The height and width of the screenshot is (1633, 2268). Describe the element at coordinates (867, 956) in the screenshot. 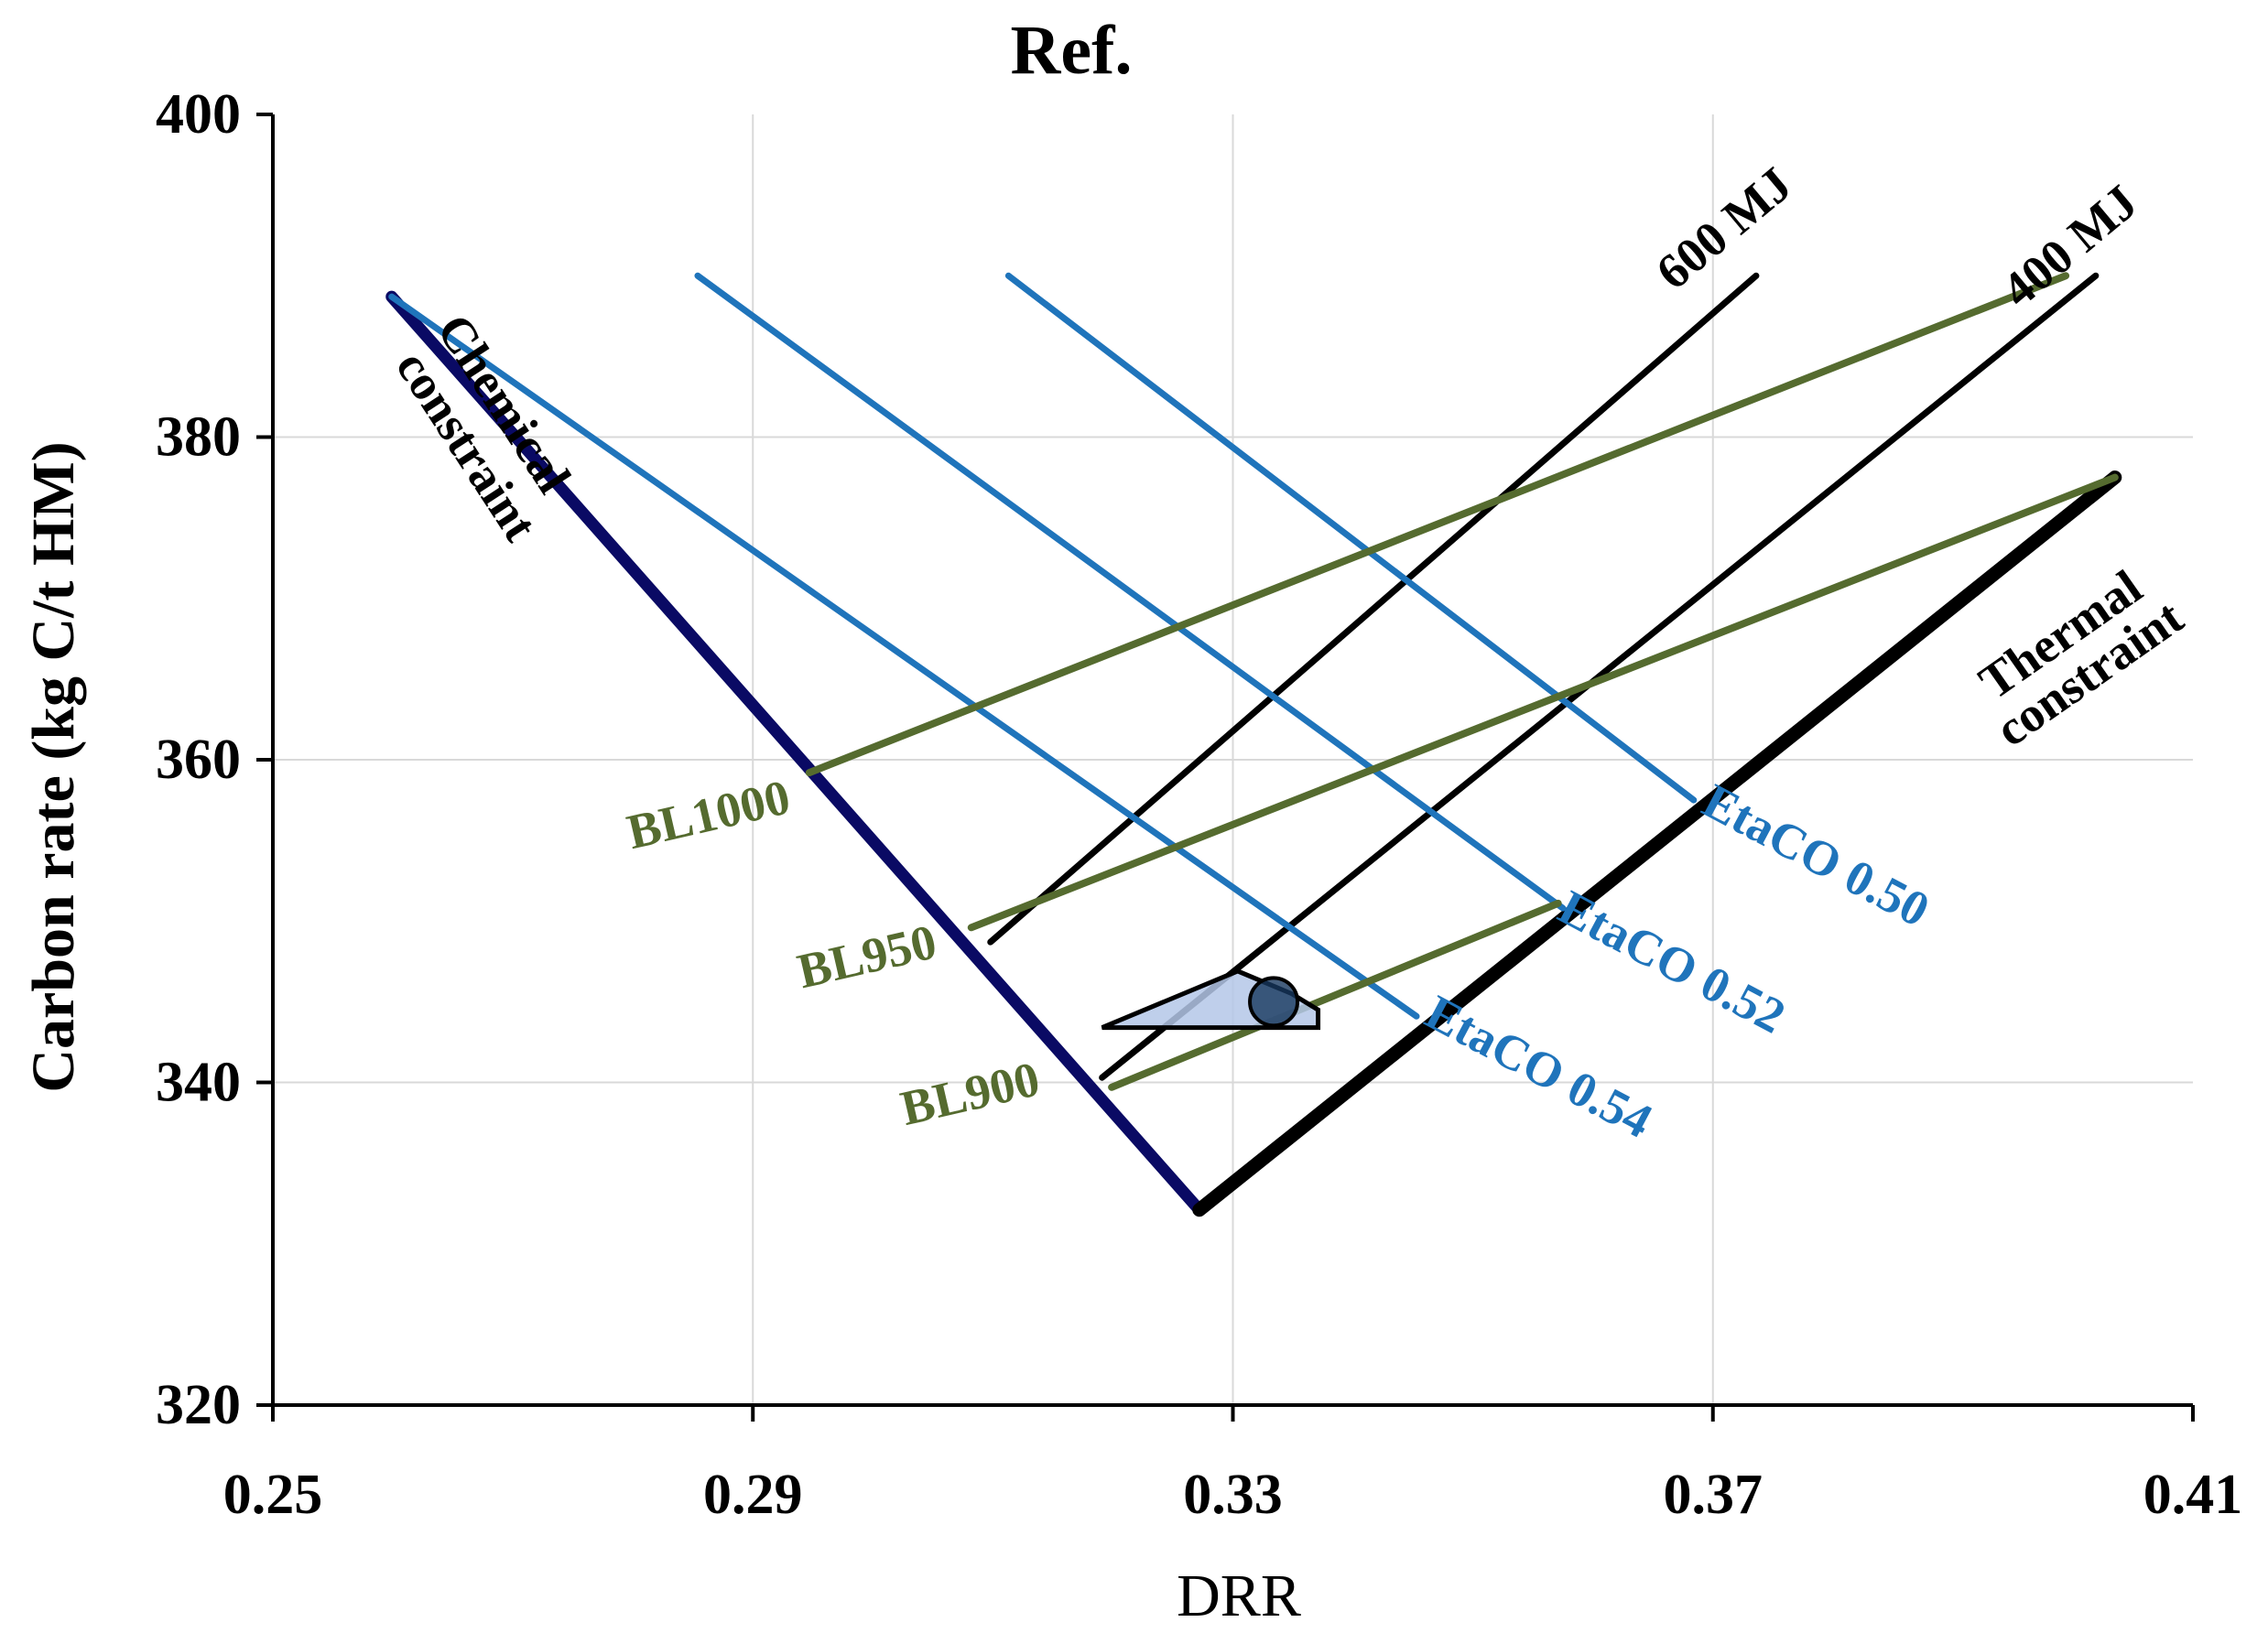

I see `annotation-bl950: BL950` at that location.